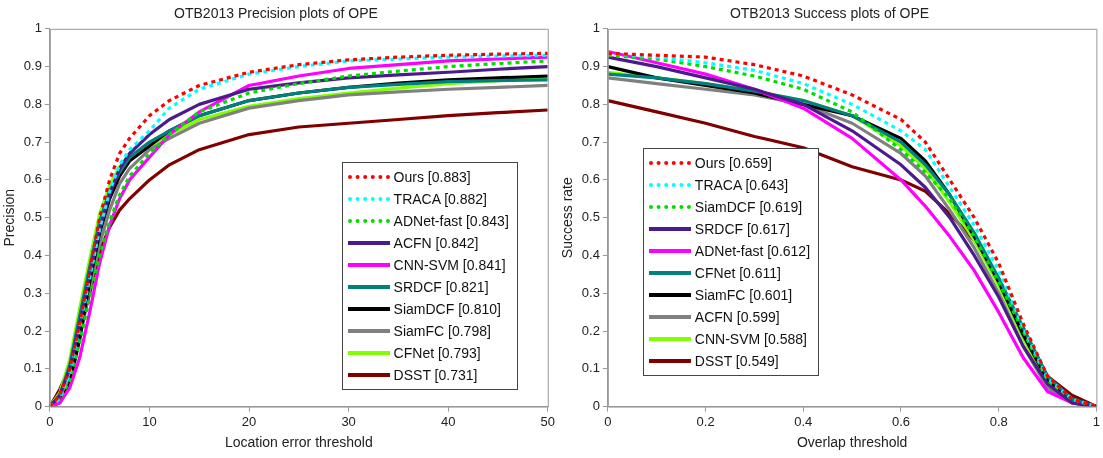  I want to click on legend-label: SRDCF [0.617], so click(742, 228).